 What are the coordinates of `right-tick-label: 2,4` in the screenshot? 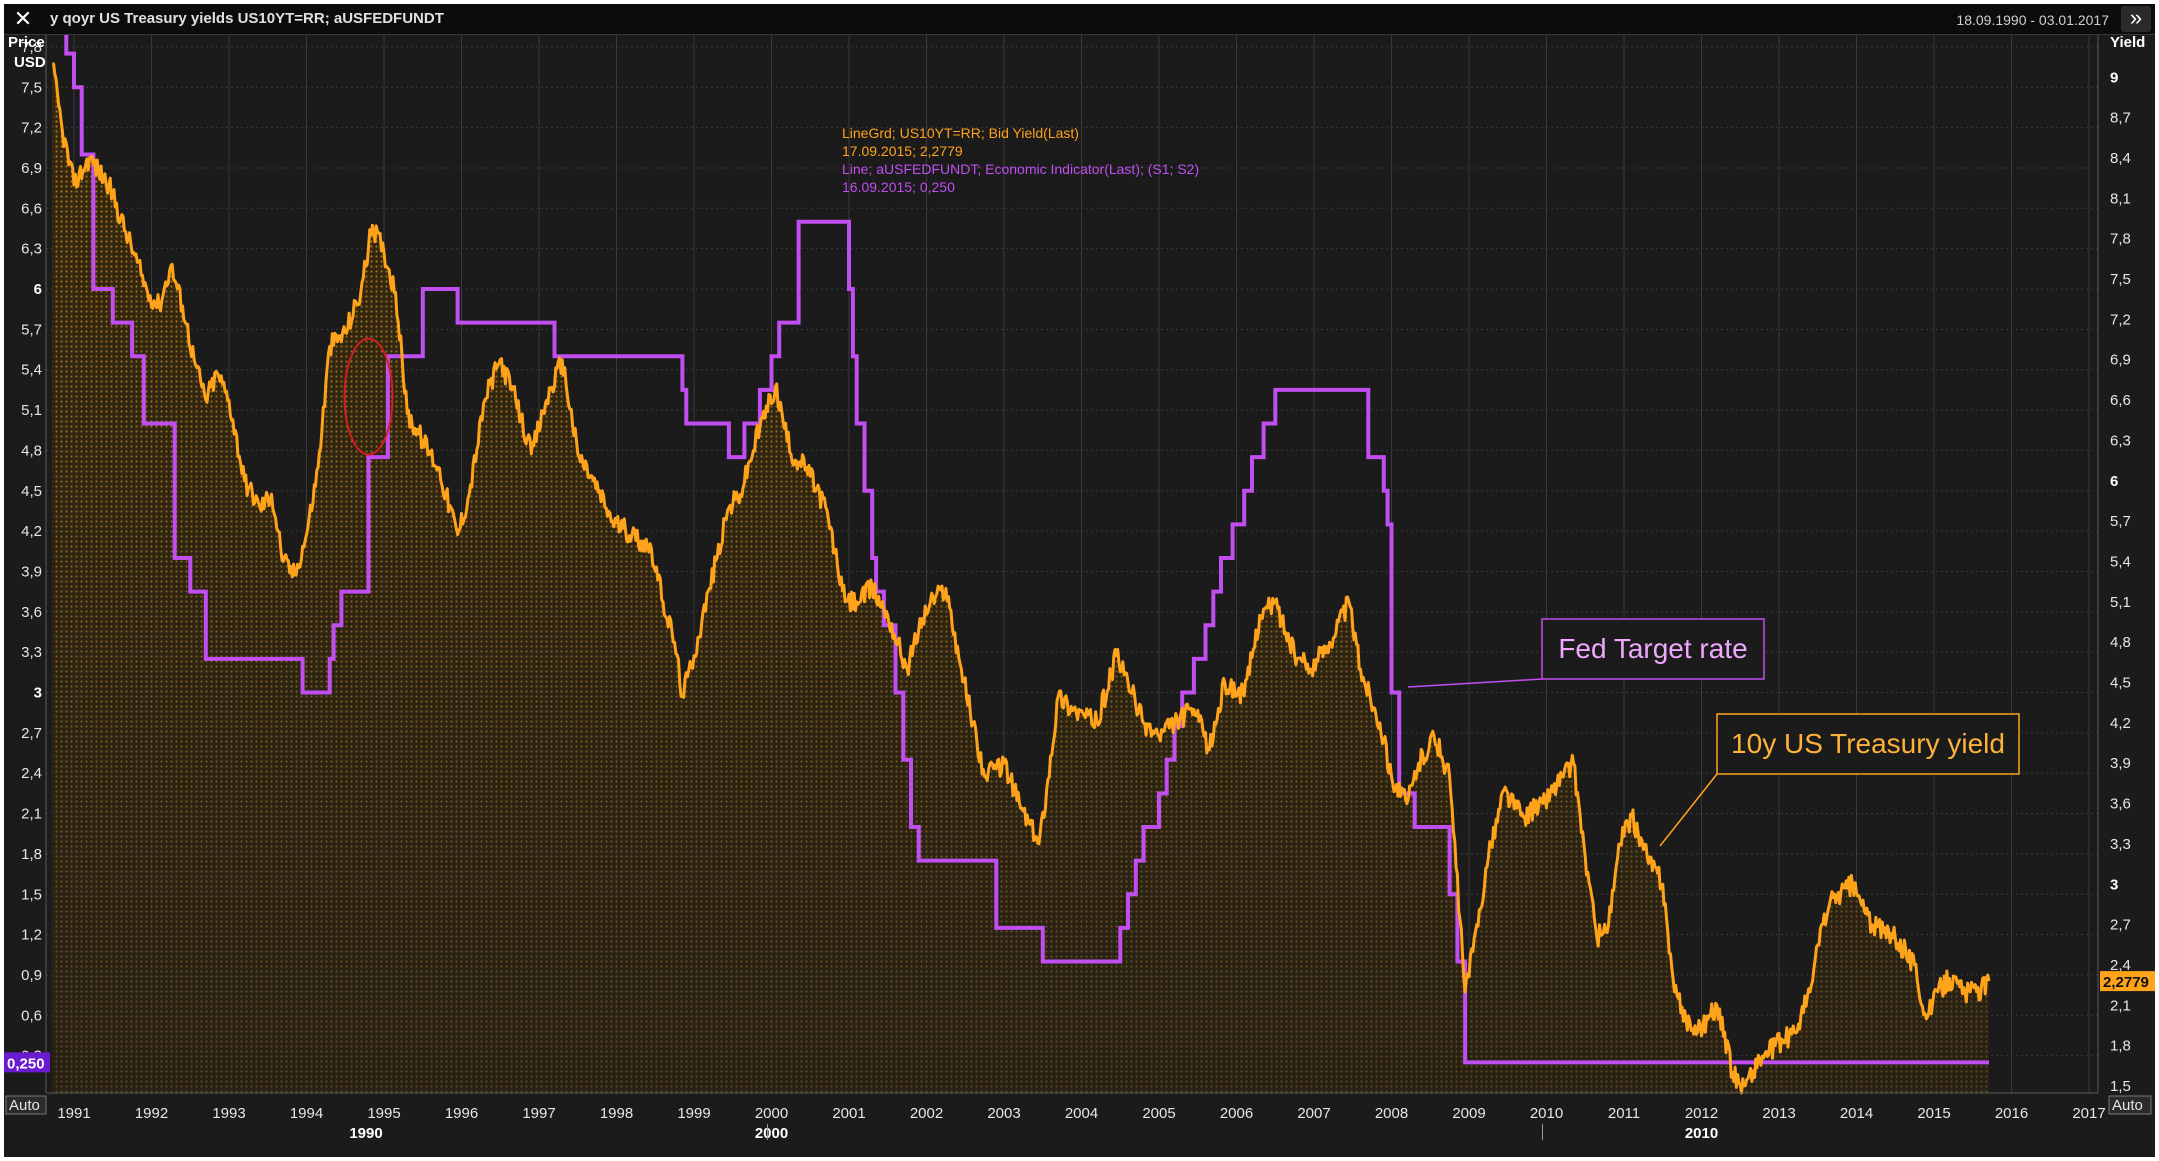 It's located at (2120, 965).